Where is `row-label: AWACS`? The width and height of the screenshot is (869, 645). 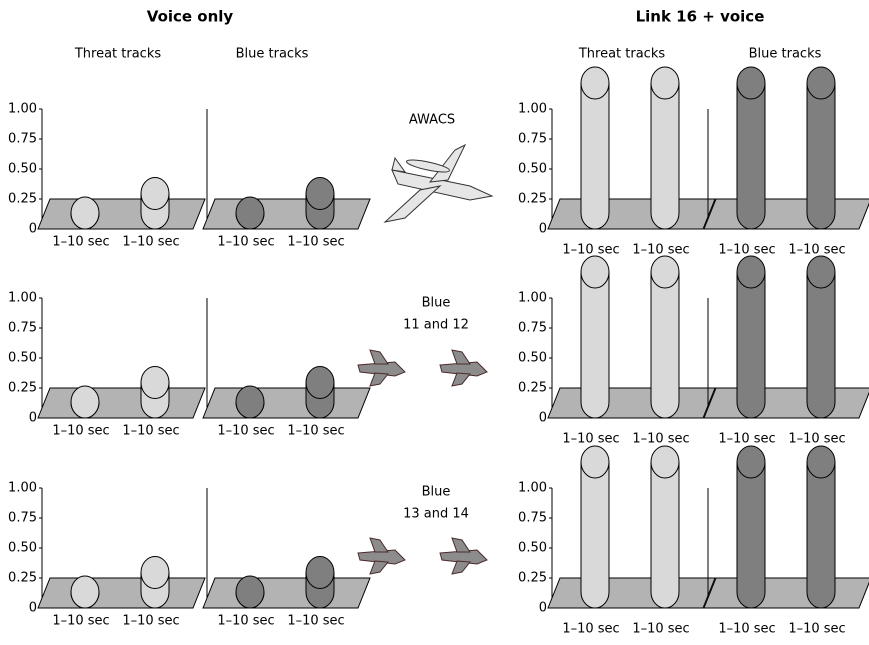
row-label: AWACS is located at coordinates (432, 120).